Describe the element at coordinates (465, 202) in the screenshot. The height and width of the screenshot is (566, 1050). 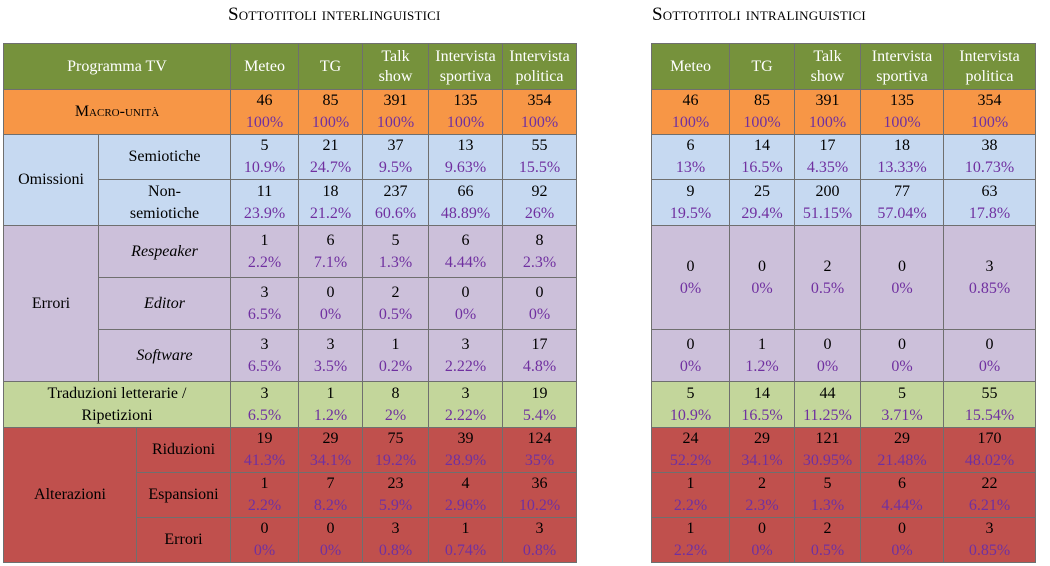
I see `data-cell: 66 48.89%` at that location.